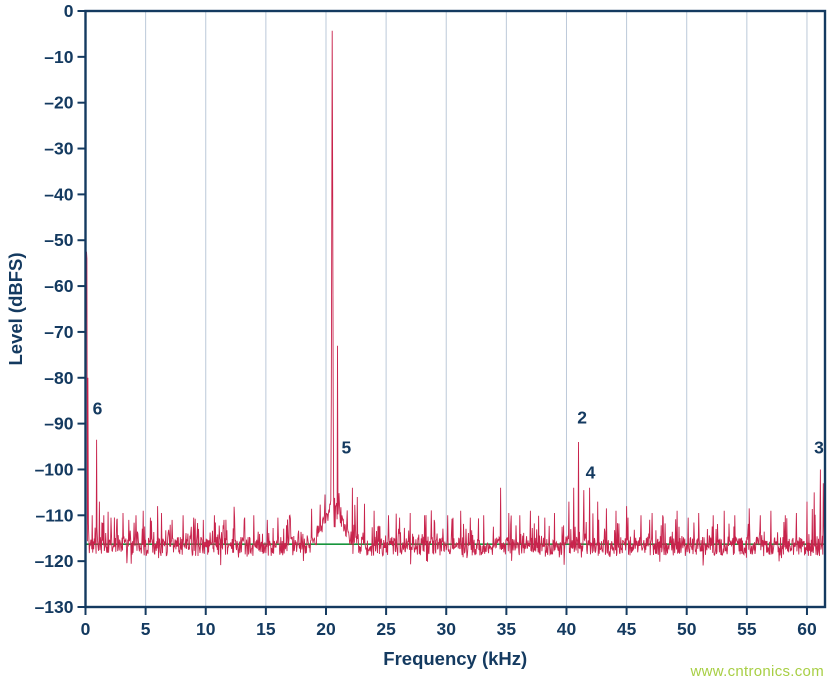 This screenshot has width=836, height=689. What do you see at coordinates (326, 629) in the screenshot?
I see `svg-text: 20` at bounding box center [326, 629].